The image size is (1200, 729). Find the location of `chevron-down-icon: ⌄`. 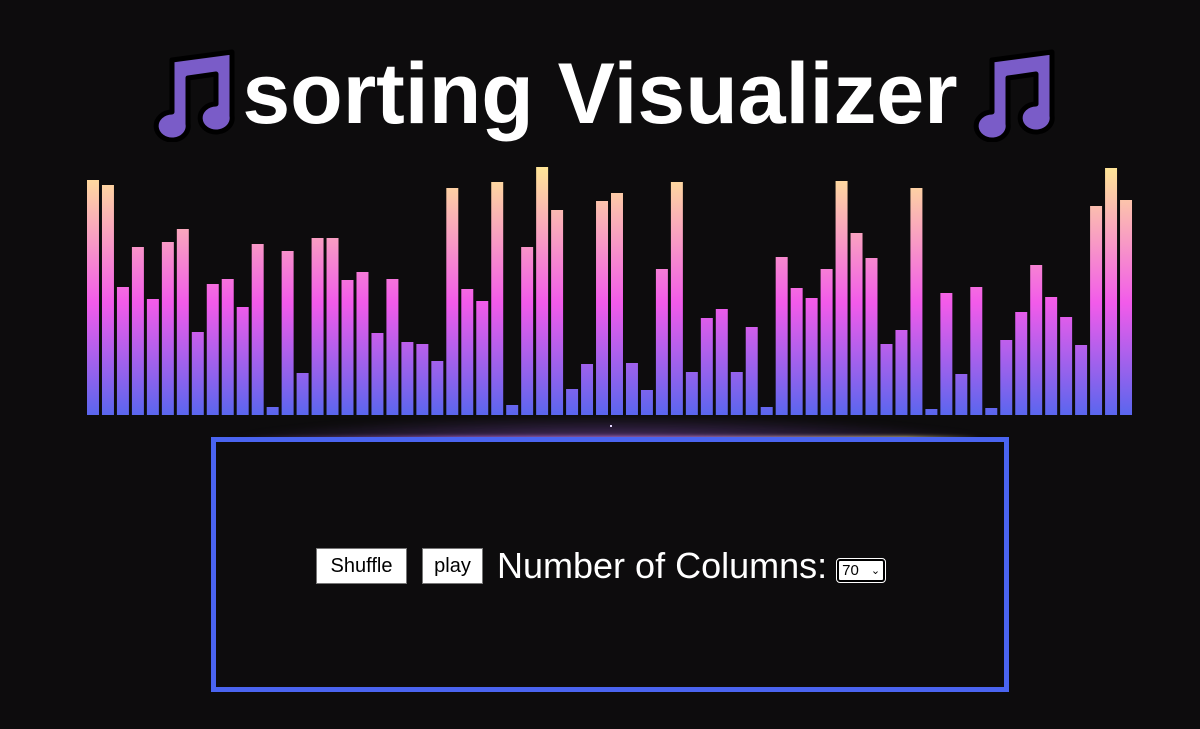

chevron-down-icon: ⌄ is located at coordinates (875, 570).